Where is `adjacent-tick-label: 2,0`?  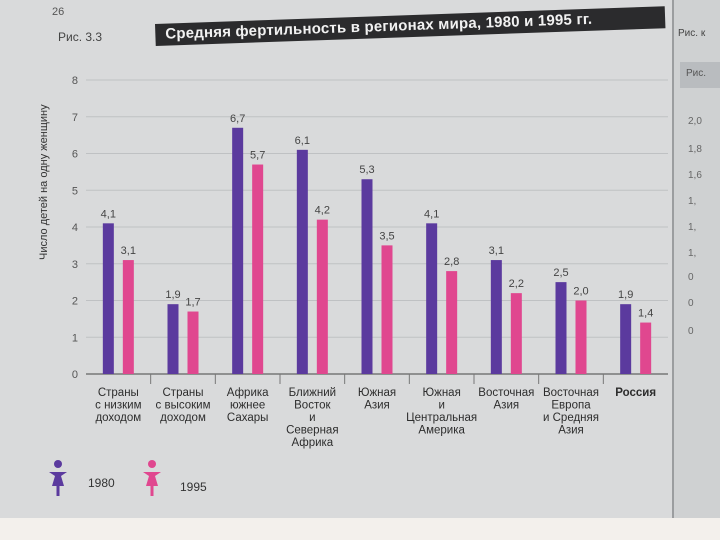
adjacent-tick-label: 2,0 is located at coordinates (695, 121).